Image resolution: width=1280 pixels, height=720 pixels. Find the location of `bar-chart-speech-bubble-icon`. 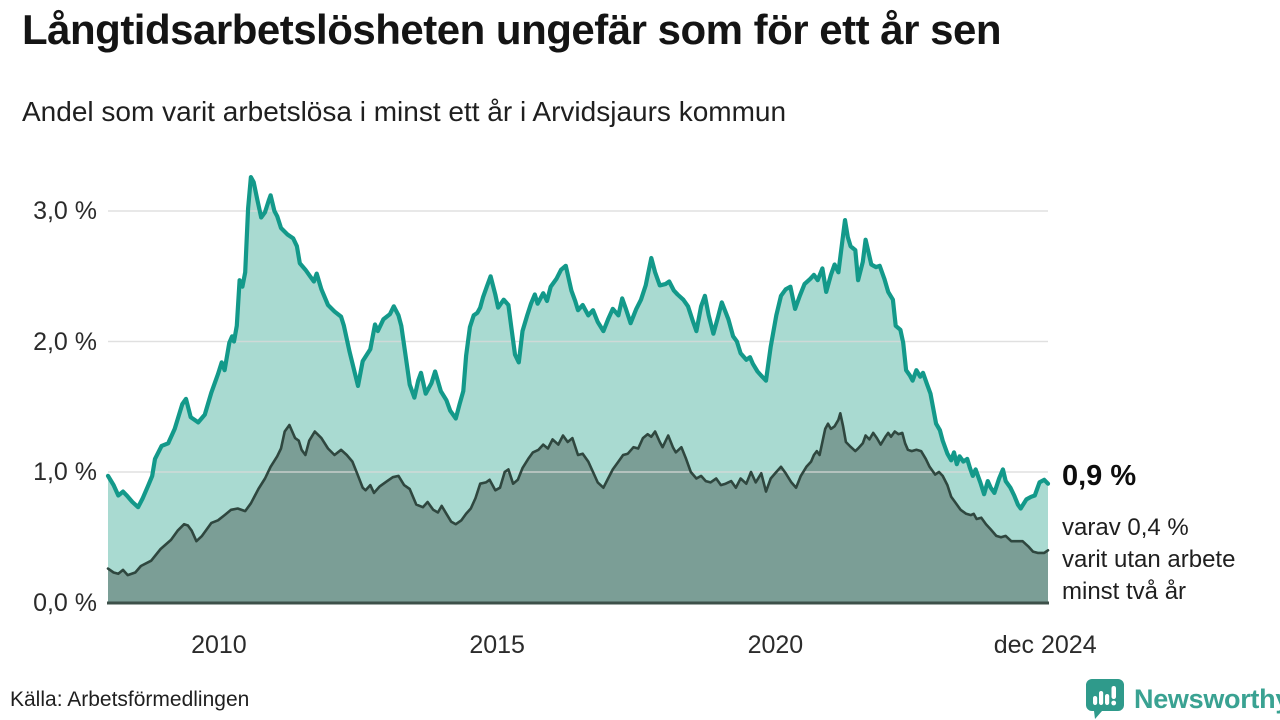

bar-chart-speech-bubble-icon is located at coordinates (1105, 699).